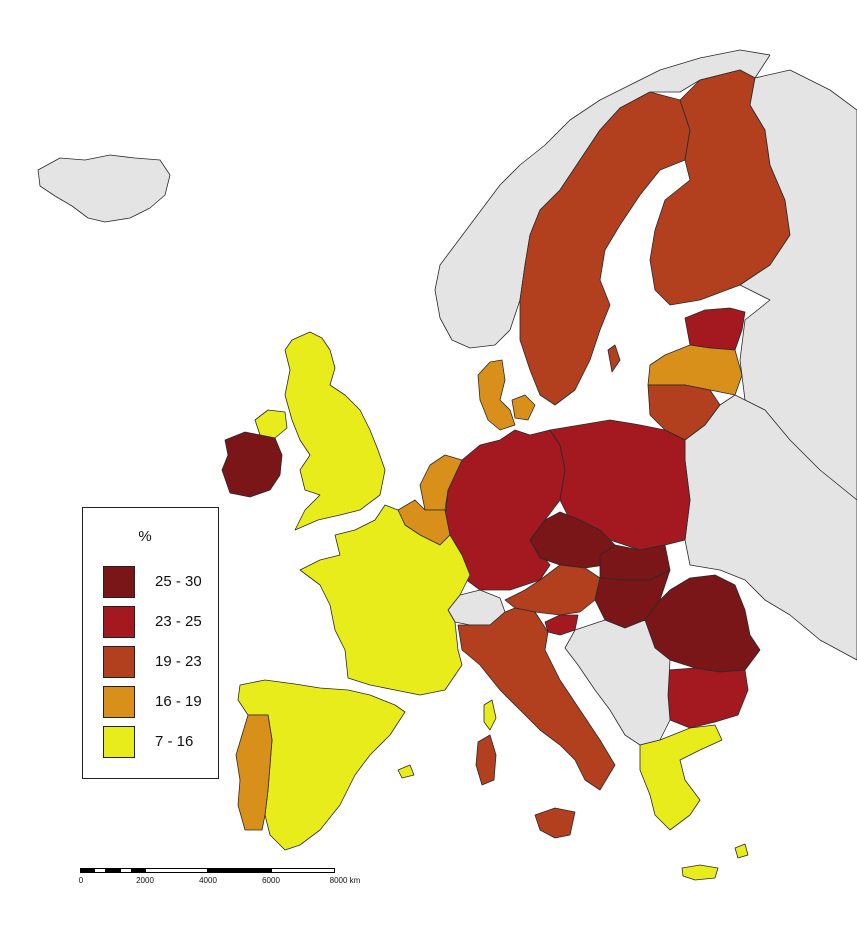 The image size is (857, 925). I want to click on region-estonia, so click(715, 329).